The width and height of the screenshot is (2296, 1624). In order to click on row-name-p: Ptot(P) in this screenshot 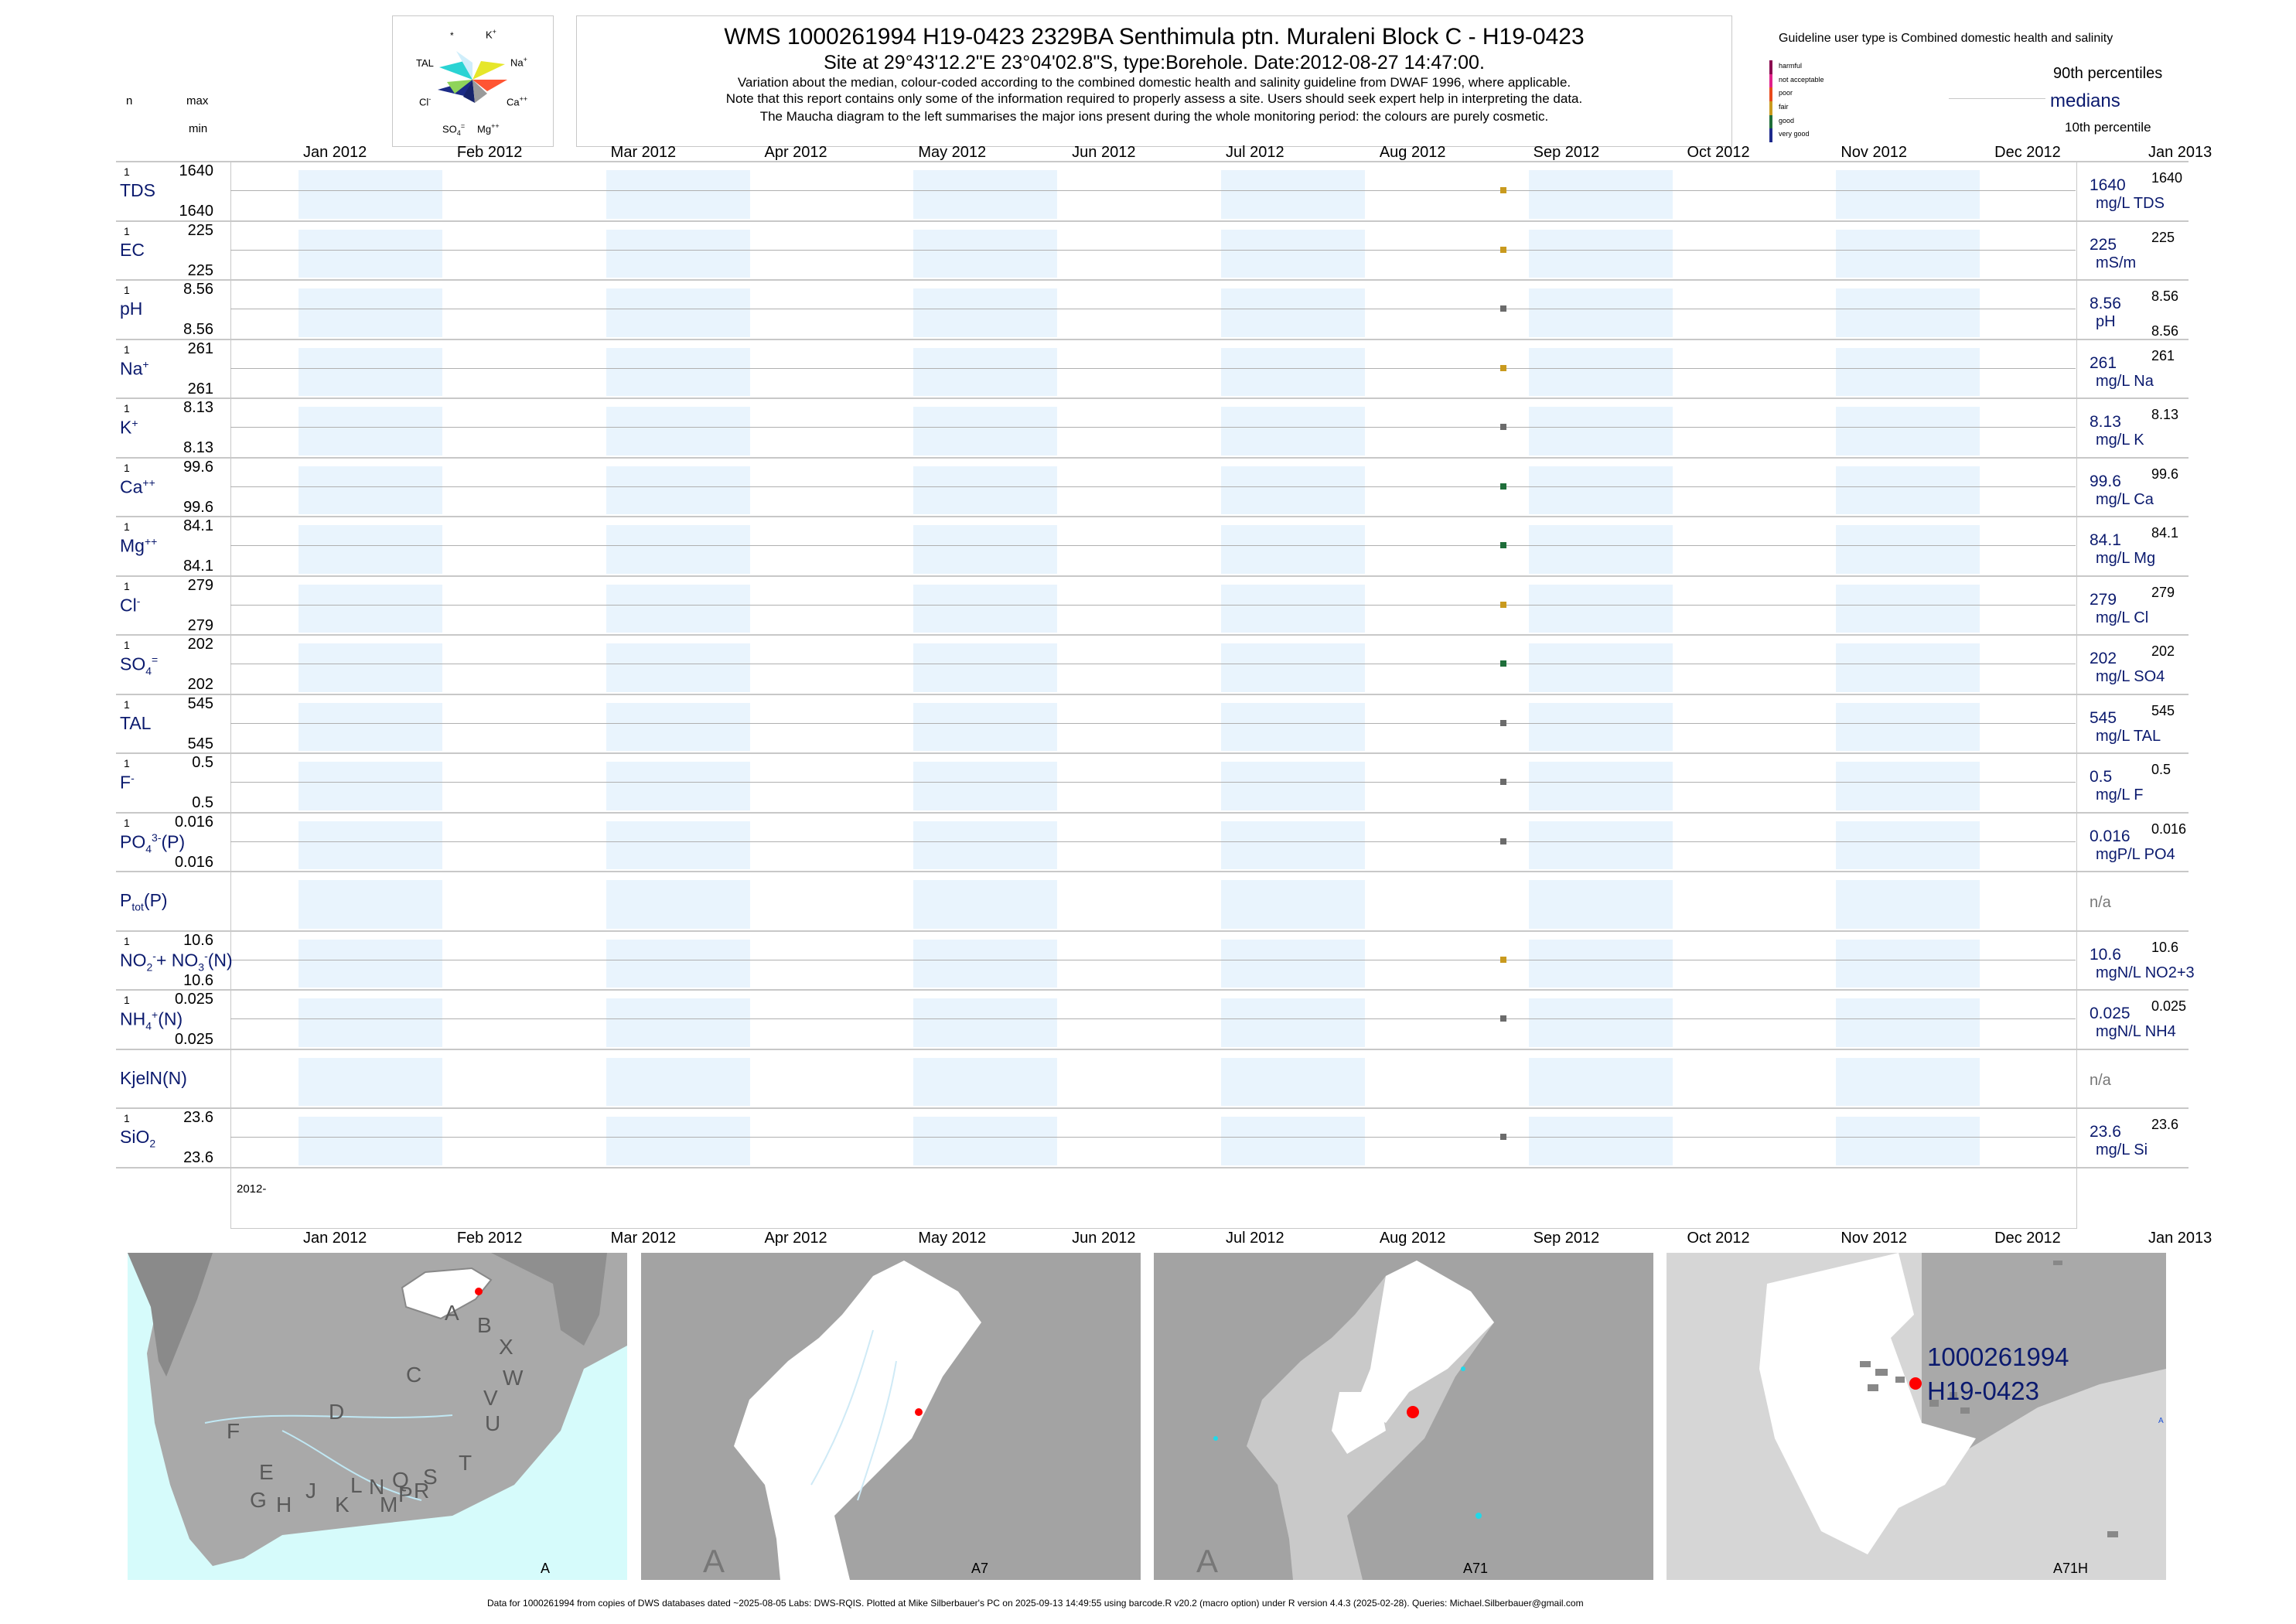, I will do `click(144, 902)`.